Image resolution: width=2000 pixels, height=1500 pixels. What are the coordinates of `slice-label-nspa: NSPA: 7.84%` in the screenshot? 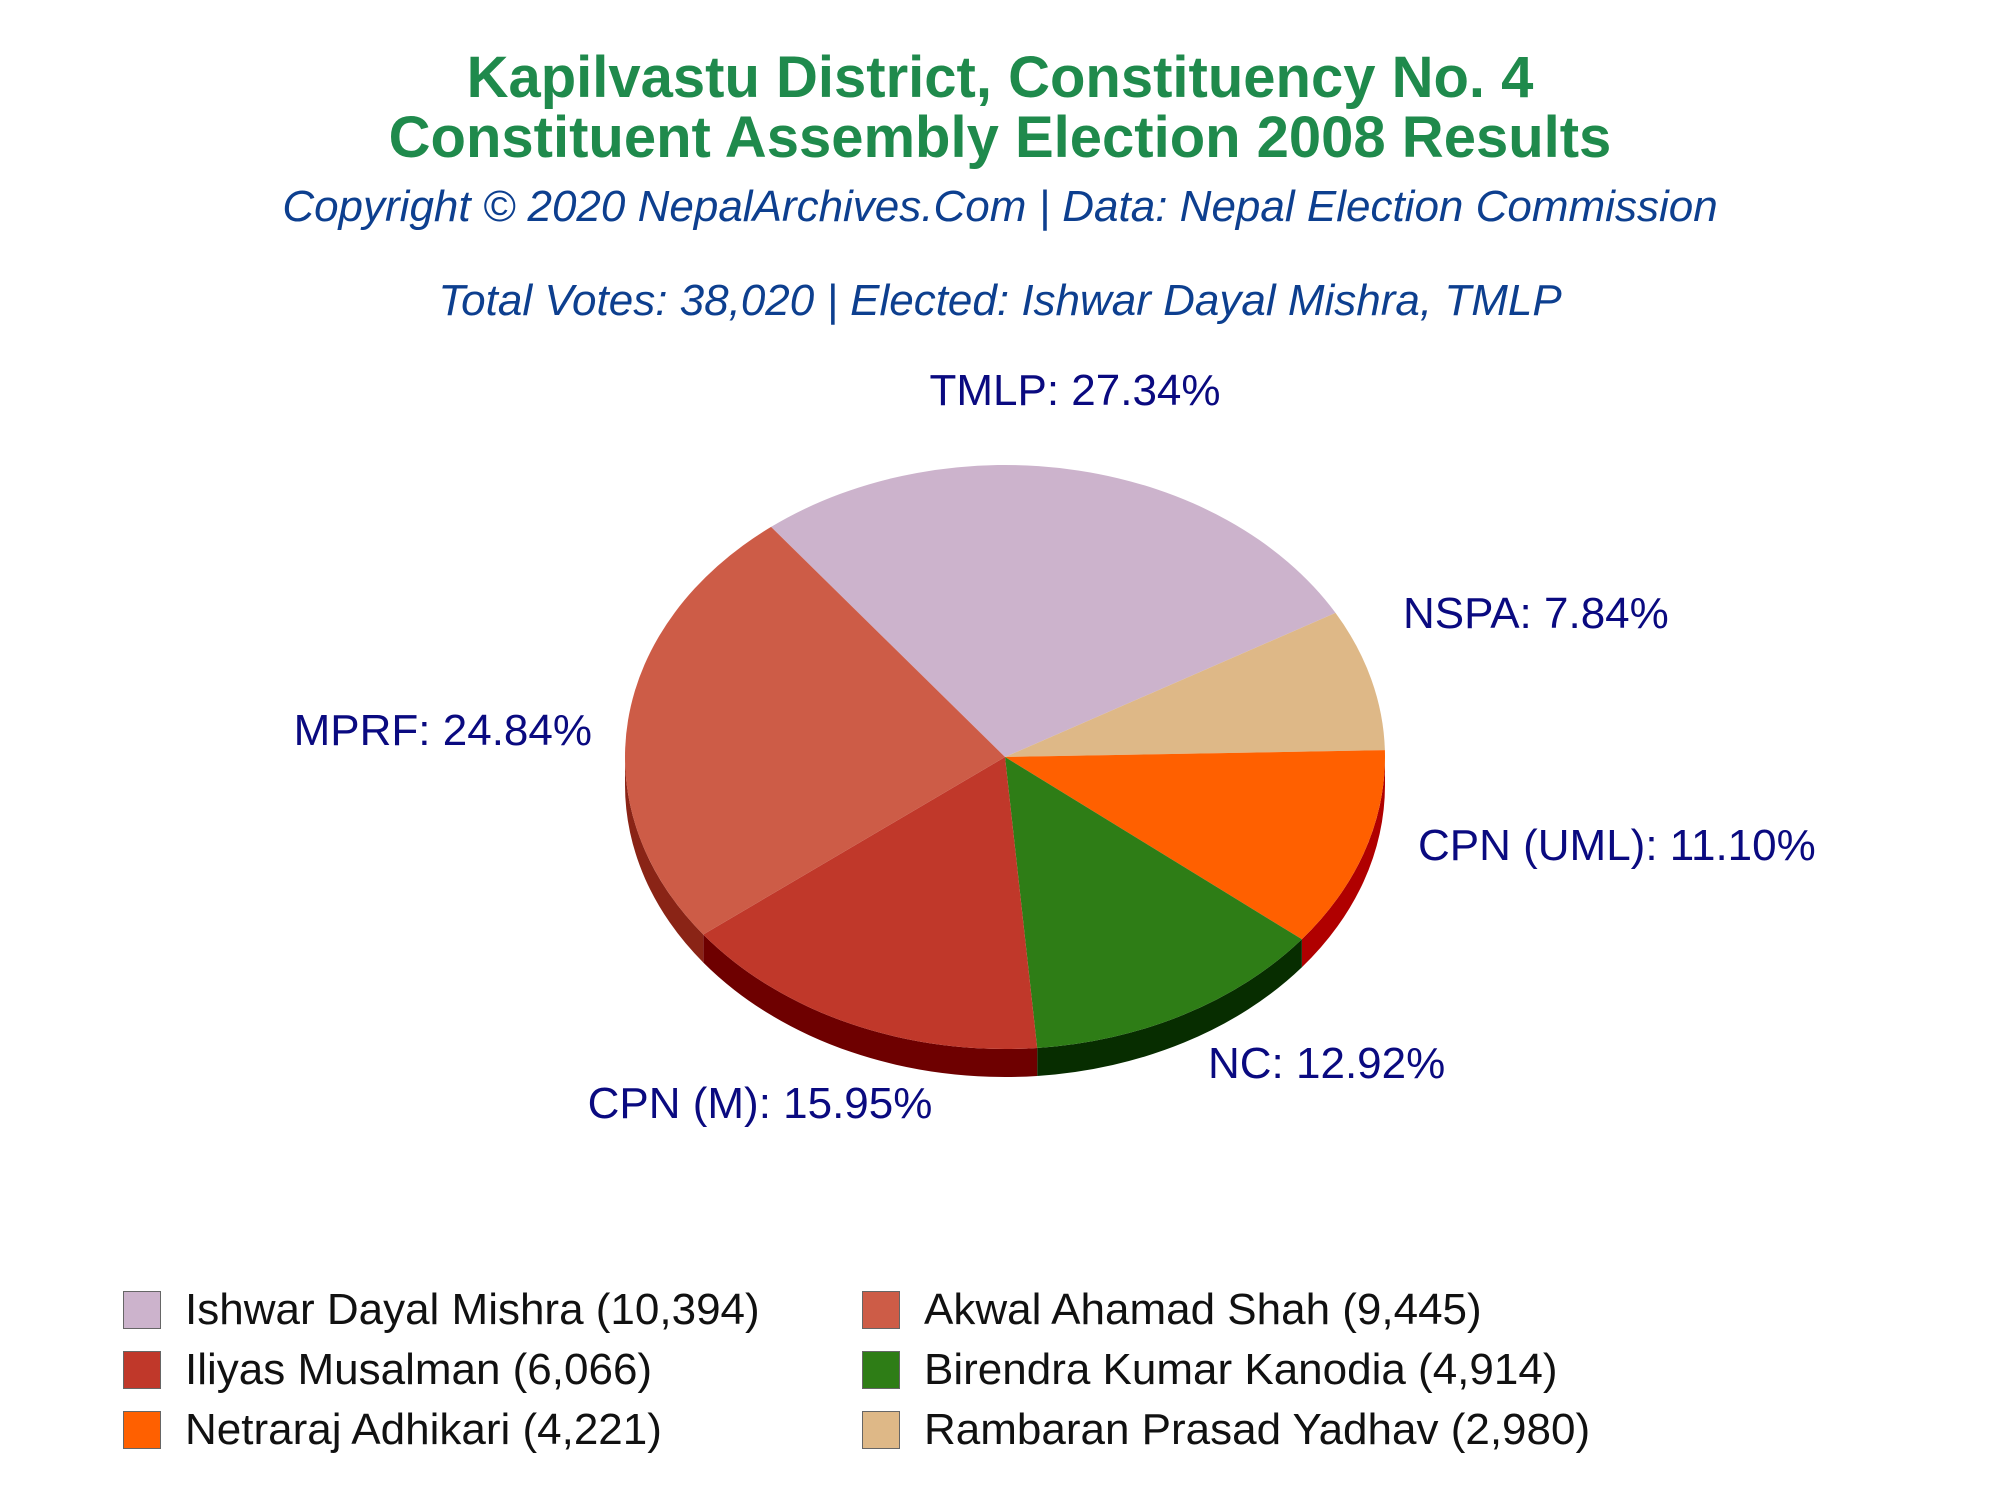 It's located at (1536, 613).